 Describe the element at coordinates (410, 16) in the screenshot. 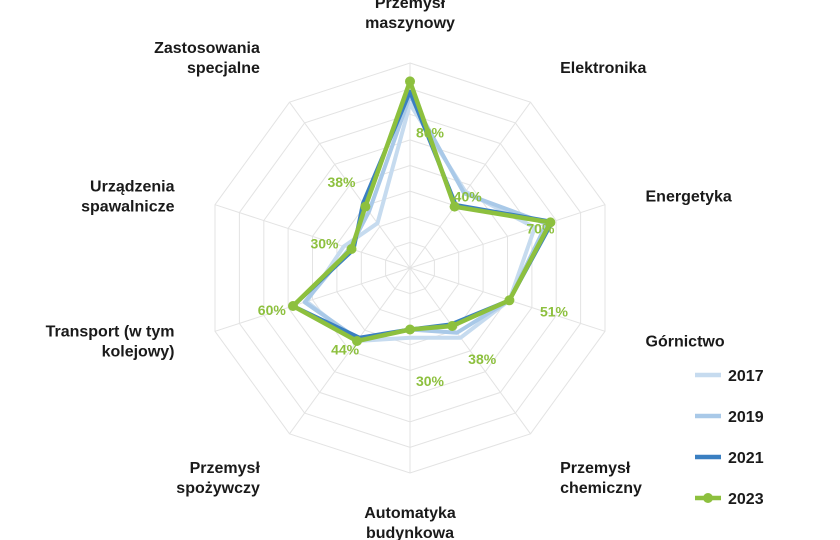

I see `category-label: Przemysł maszynowy` at that location.